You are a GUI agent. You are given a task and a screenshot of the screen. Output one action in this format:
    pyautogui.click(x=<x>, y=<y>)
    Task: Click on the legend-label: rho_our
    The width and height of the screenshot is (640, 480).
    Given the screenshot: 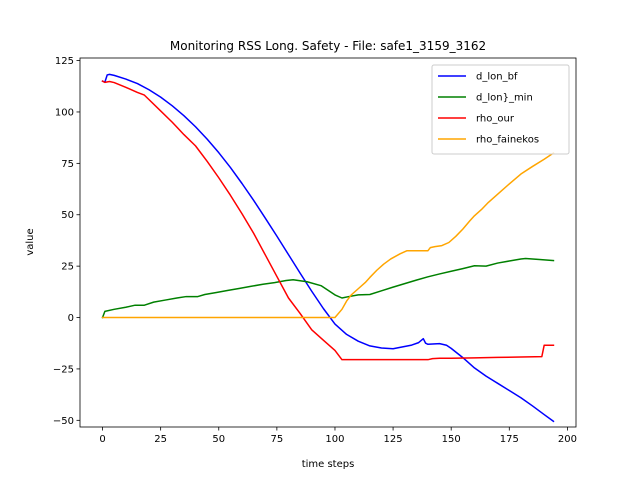 What is the action you would take?
    pyautogui.click(x=495, y=119)
    